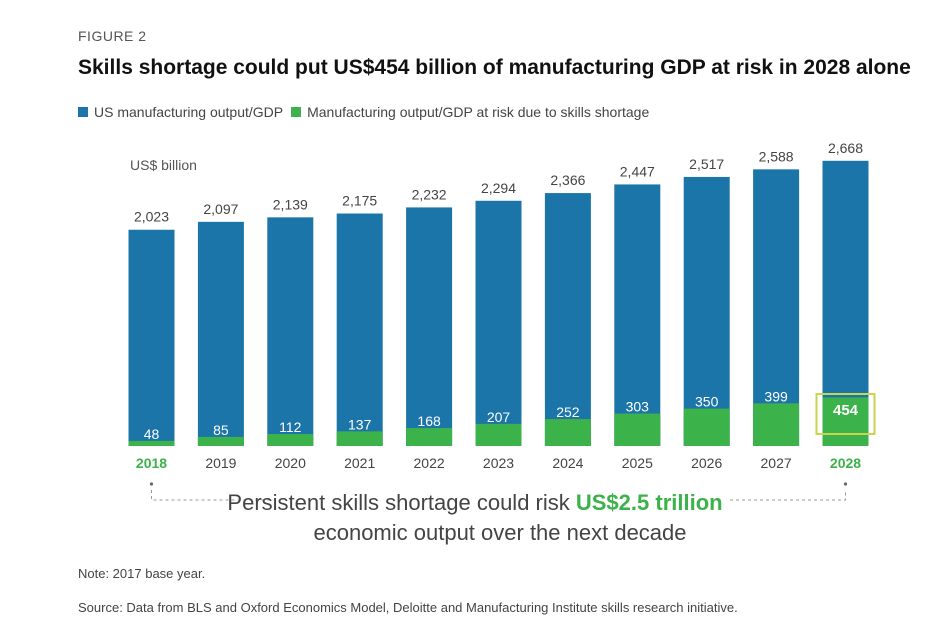 The image size is (950, 636). What do you see at coordinates (706, 164) in the screenshot?
I see `label-total-2026: 2,517` at bounding box center [706, 164].